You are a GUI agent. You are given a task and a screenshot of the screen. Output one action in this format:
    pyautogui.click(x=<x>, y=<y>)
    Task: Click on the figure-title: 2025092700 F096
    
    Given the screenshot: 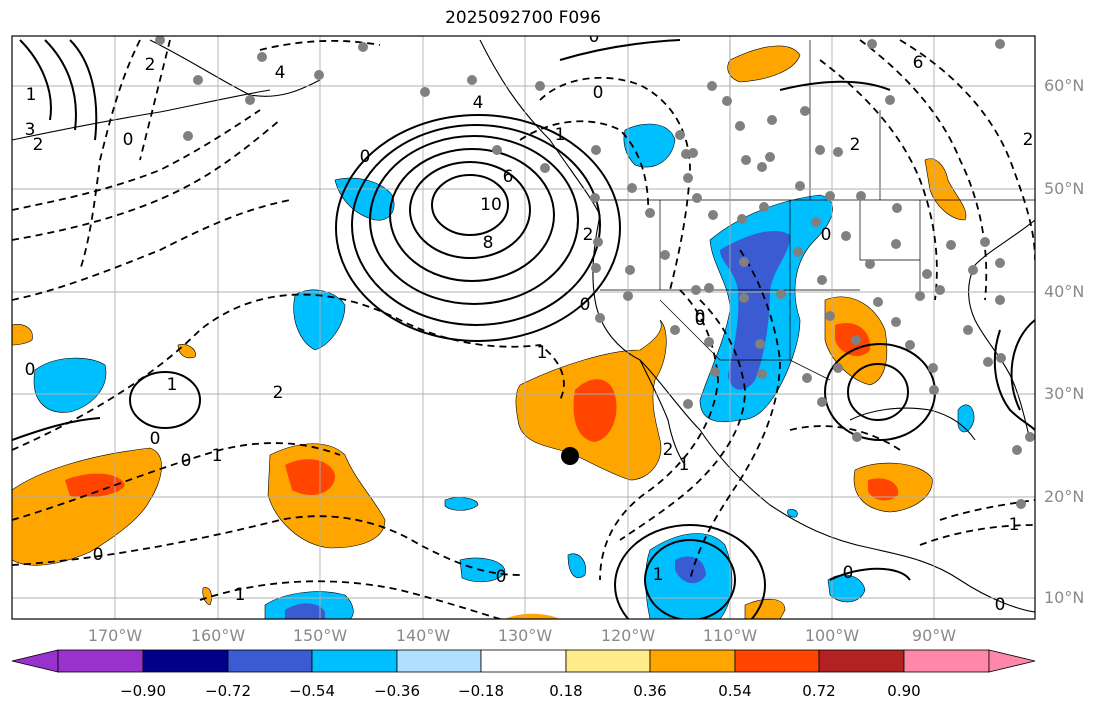 What is the action you would take?
    pyautogui.click(x=523, y=18)
    